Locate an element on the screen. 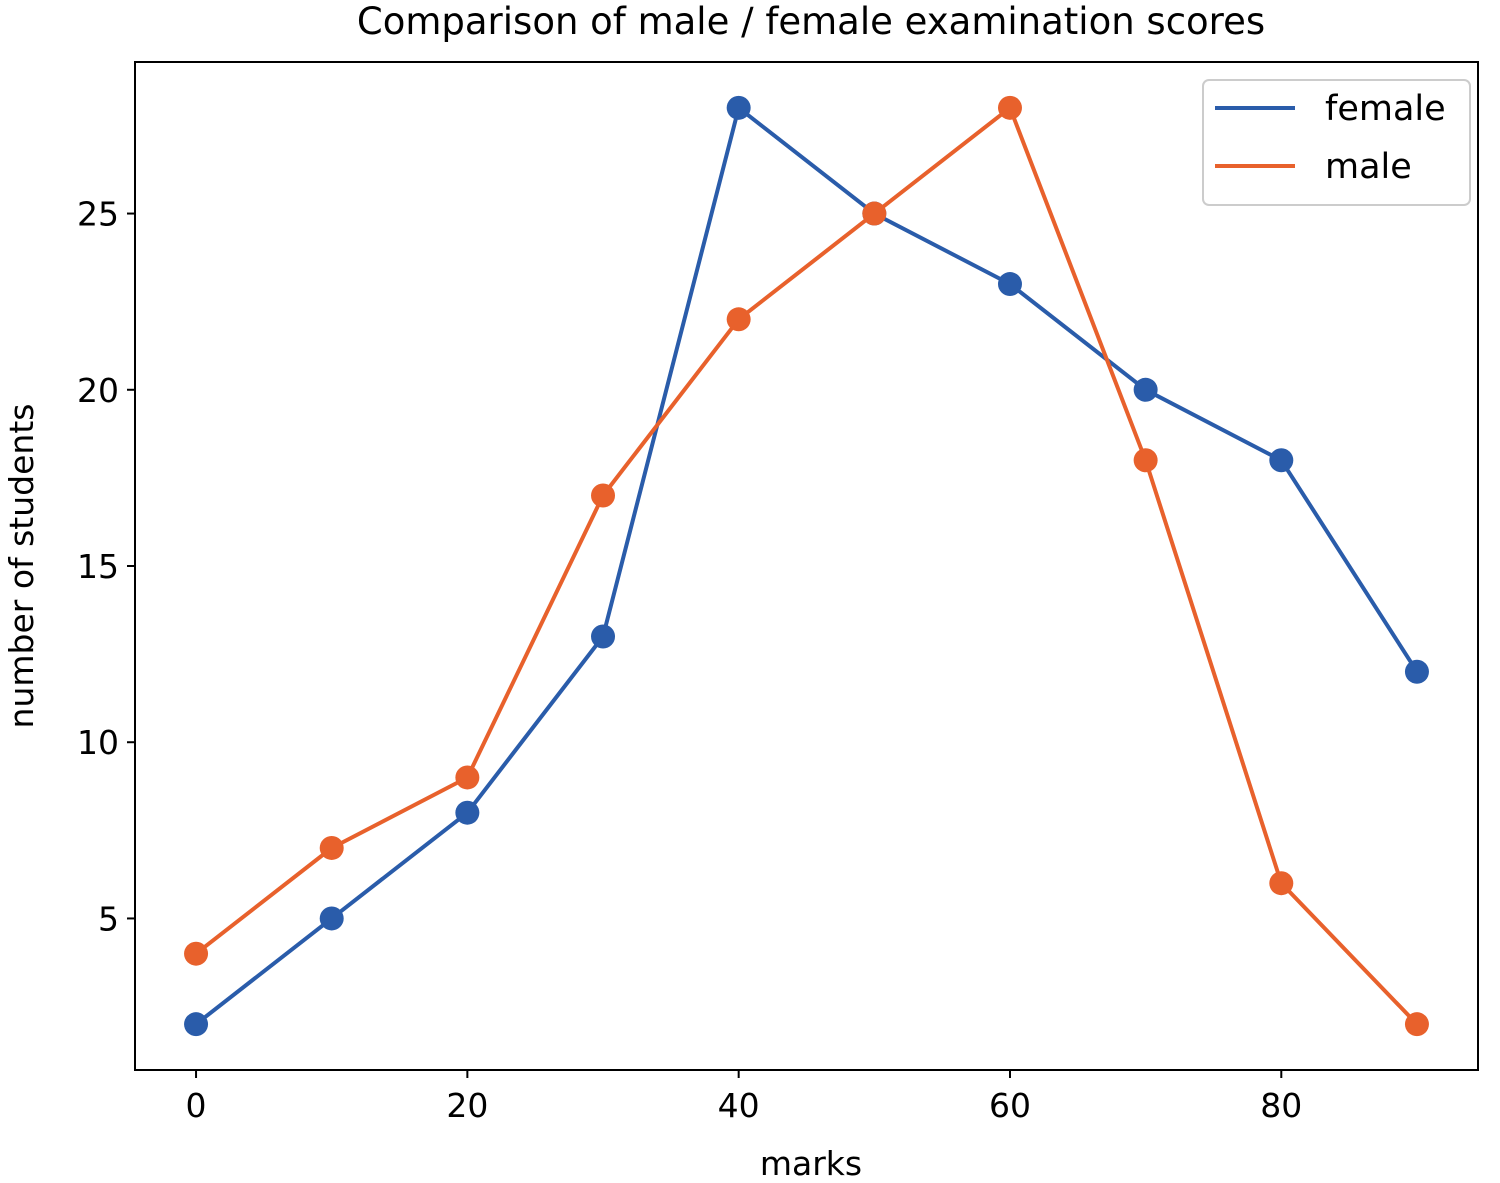 The height and width of the screenshot is (1183, 1500). x-tick-label: 40 is located at coordinates (739, 1105).